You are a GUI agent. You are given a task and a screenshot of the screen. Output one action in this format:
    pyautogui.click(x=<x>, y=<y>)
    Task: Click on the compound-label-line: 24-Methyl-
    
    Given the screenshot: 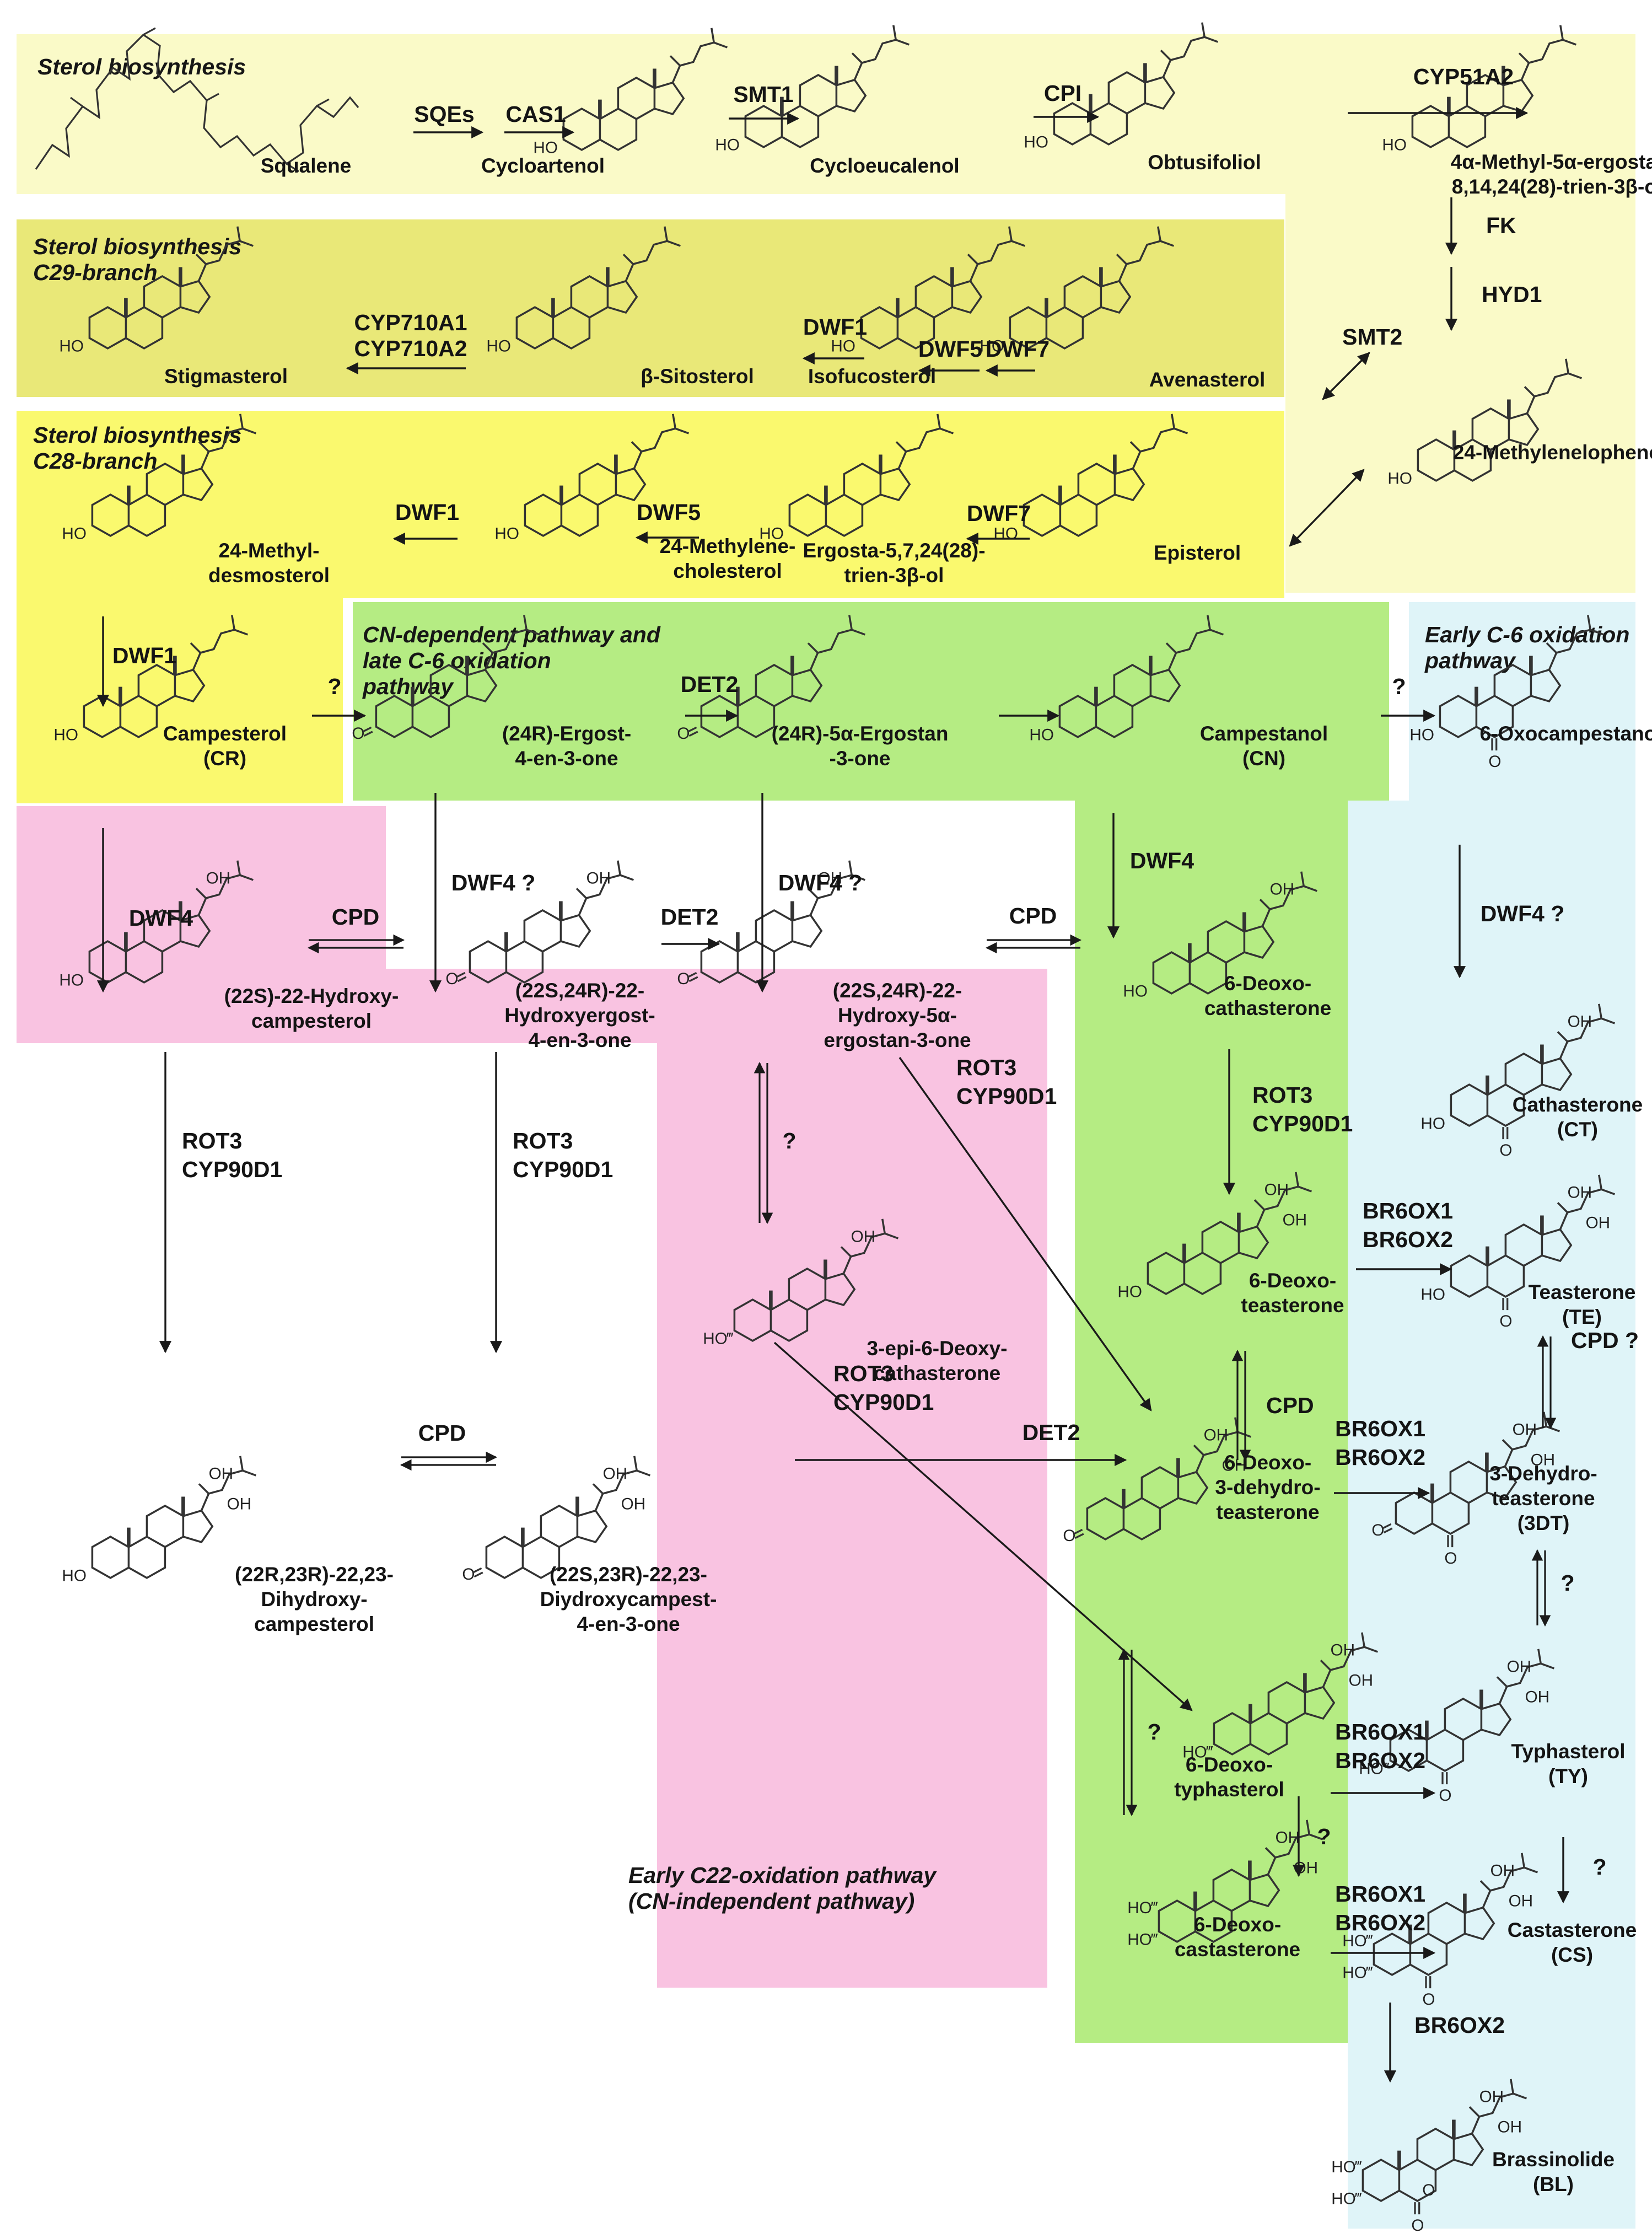 What is the action you would take?
    pyautogui.click(x=269, y=550)
    